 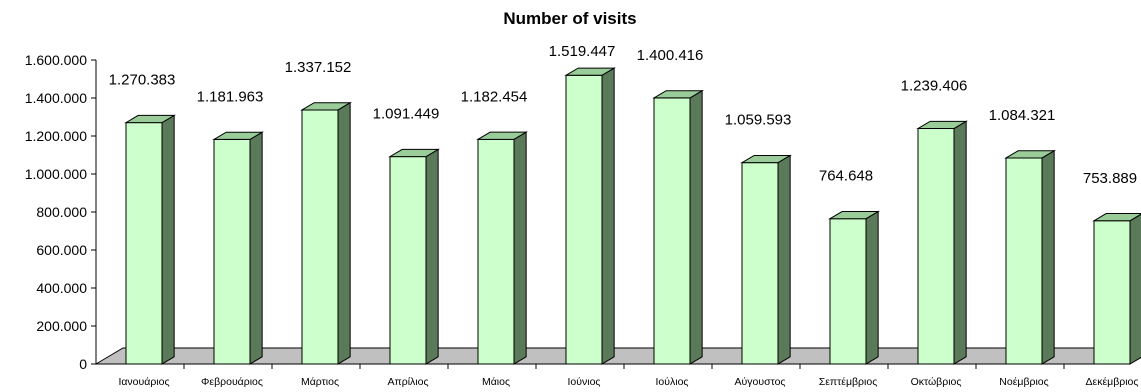 I want to click on data-label: 1.519.447, so click(x=582, y=51).